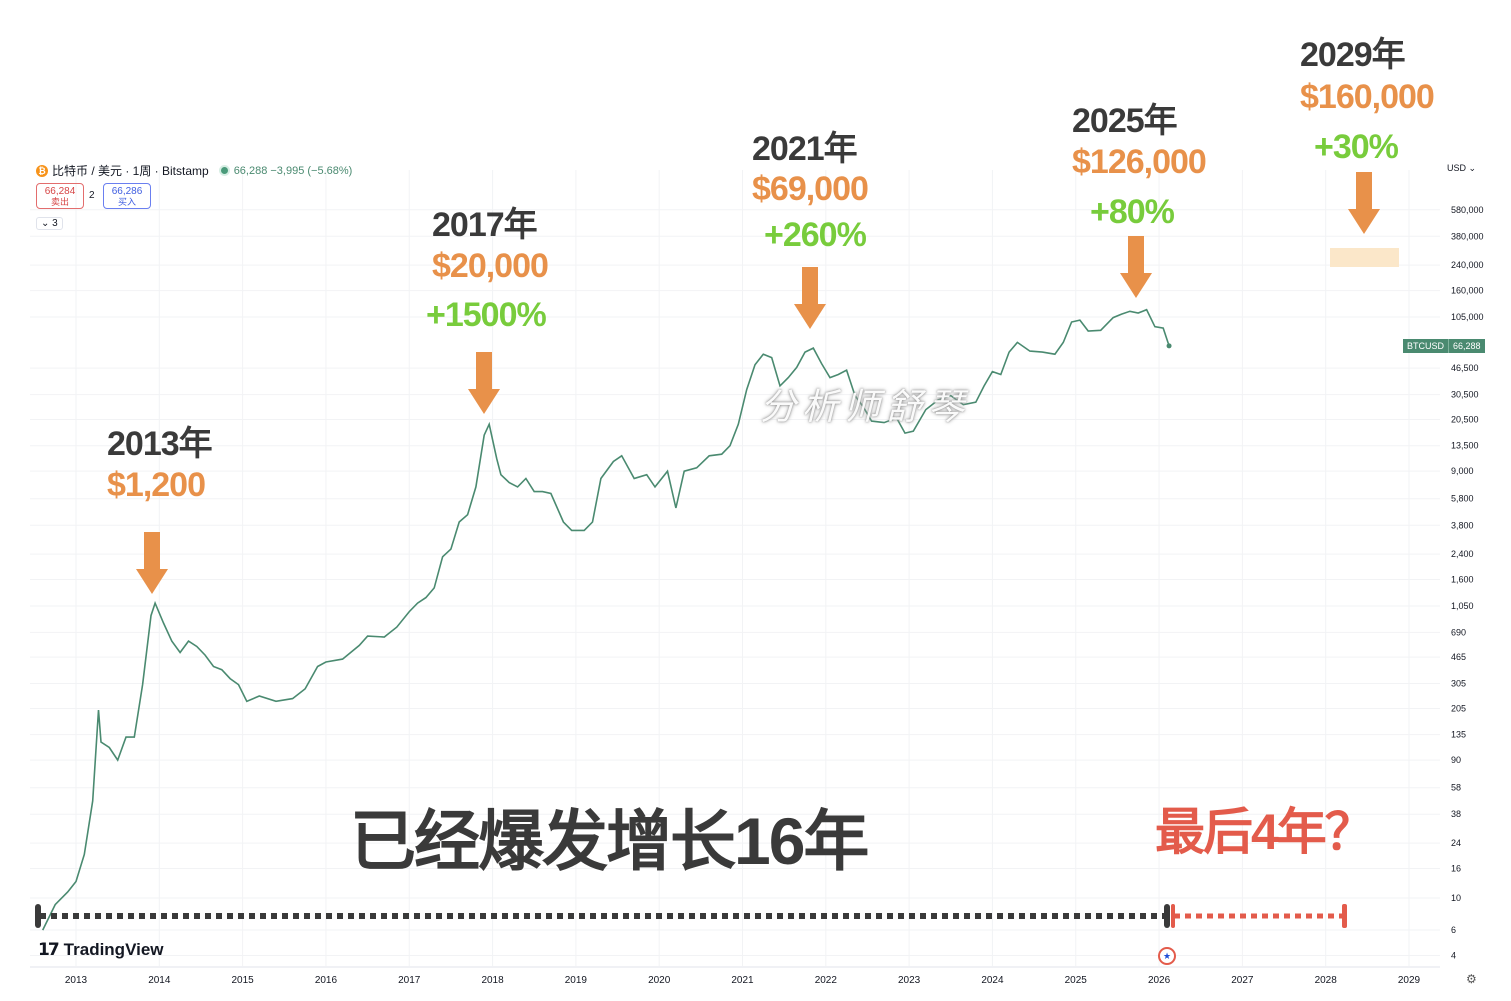 Image resolution: width=1511 pixels, height=1001 pixels. Describe the element at coordinates (810, 189) in the screenshot. I see `label-price-2021: $69,000` at that location.